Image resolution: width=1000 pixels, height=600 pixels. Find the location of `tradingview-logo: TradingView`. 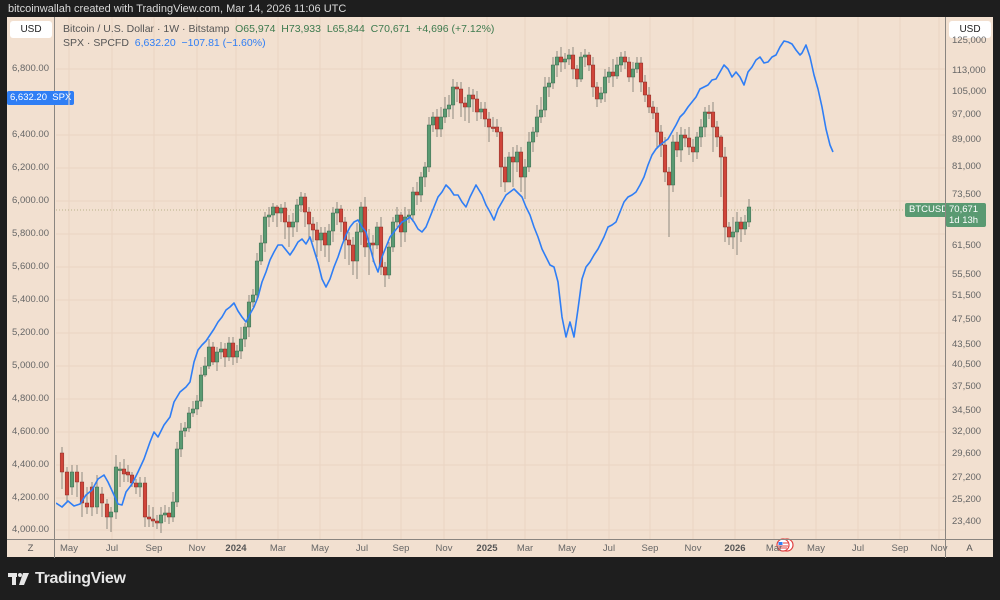

tradingview-logo: TradingView is located at coordinates (67, 579).